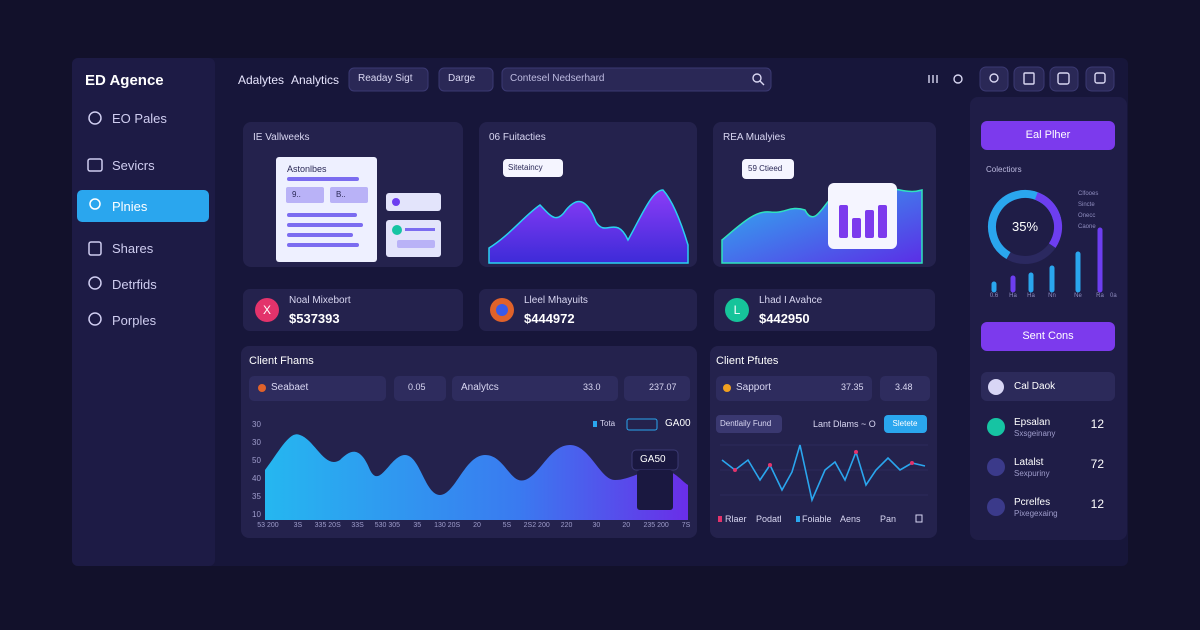 The width and height of the screenshot is (1200, 630). I want to click on secondary-button-bg, so click(1048, 336).